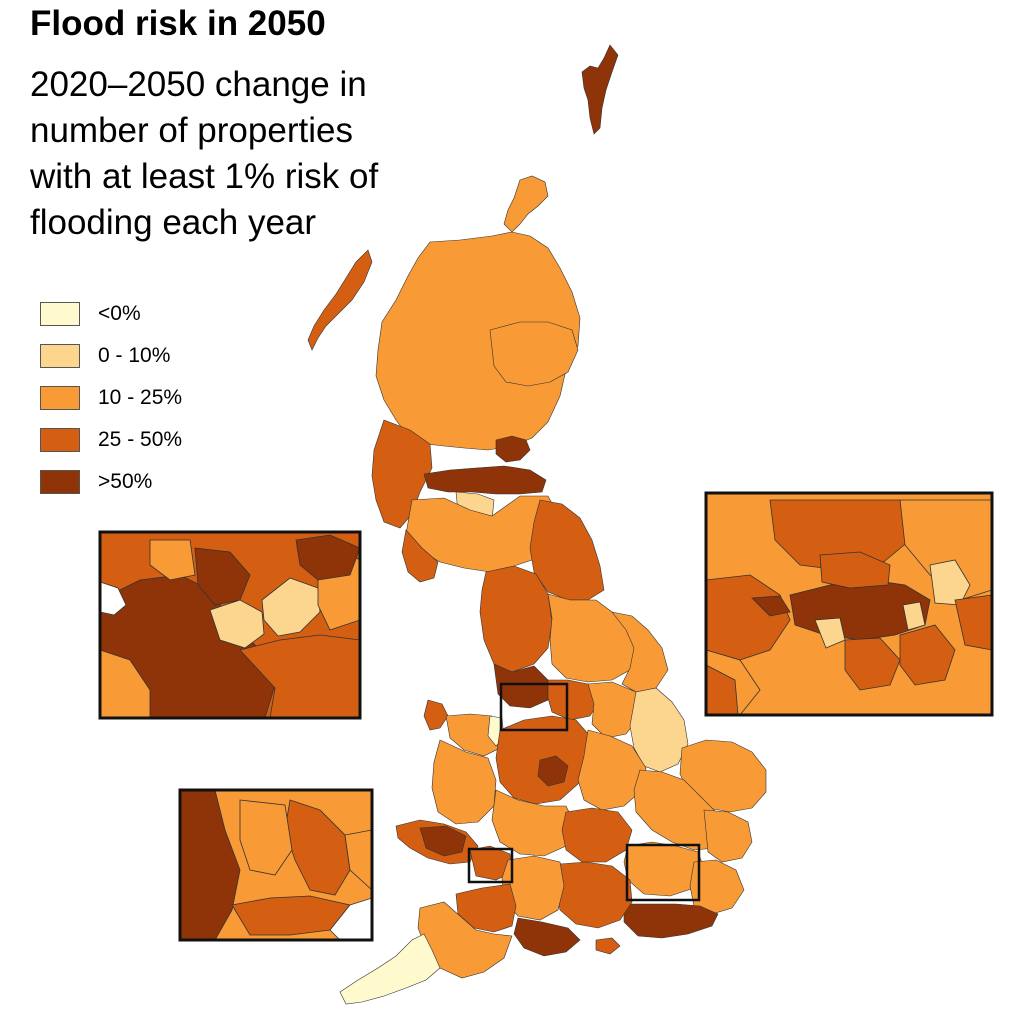  What do you see at coordinates (134, 355) in the screenshot?
I see `legend-label: 0 - 10%` at bounding box center [134, 355].